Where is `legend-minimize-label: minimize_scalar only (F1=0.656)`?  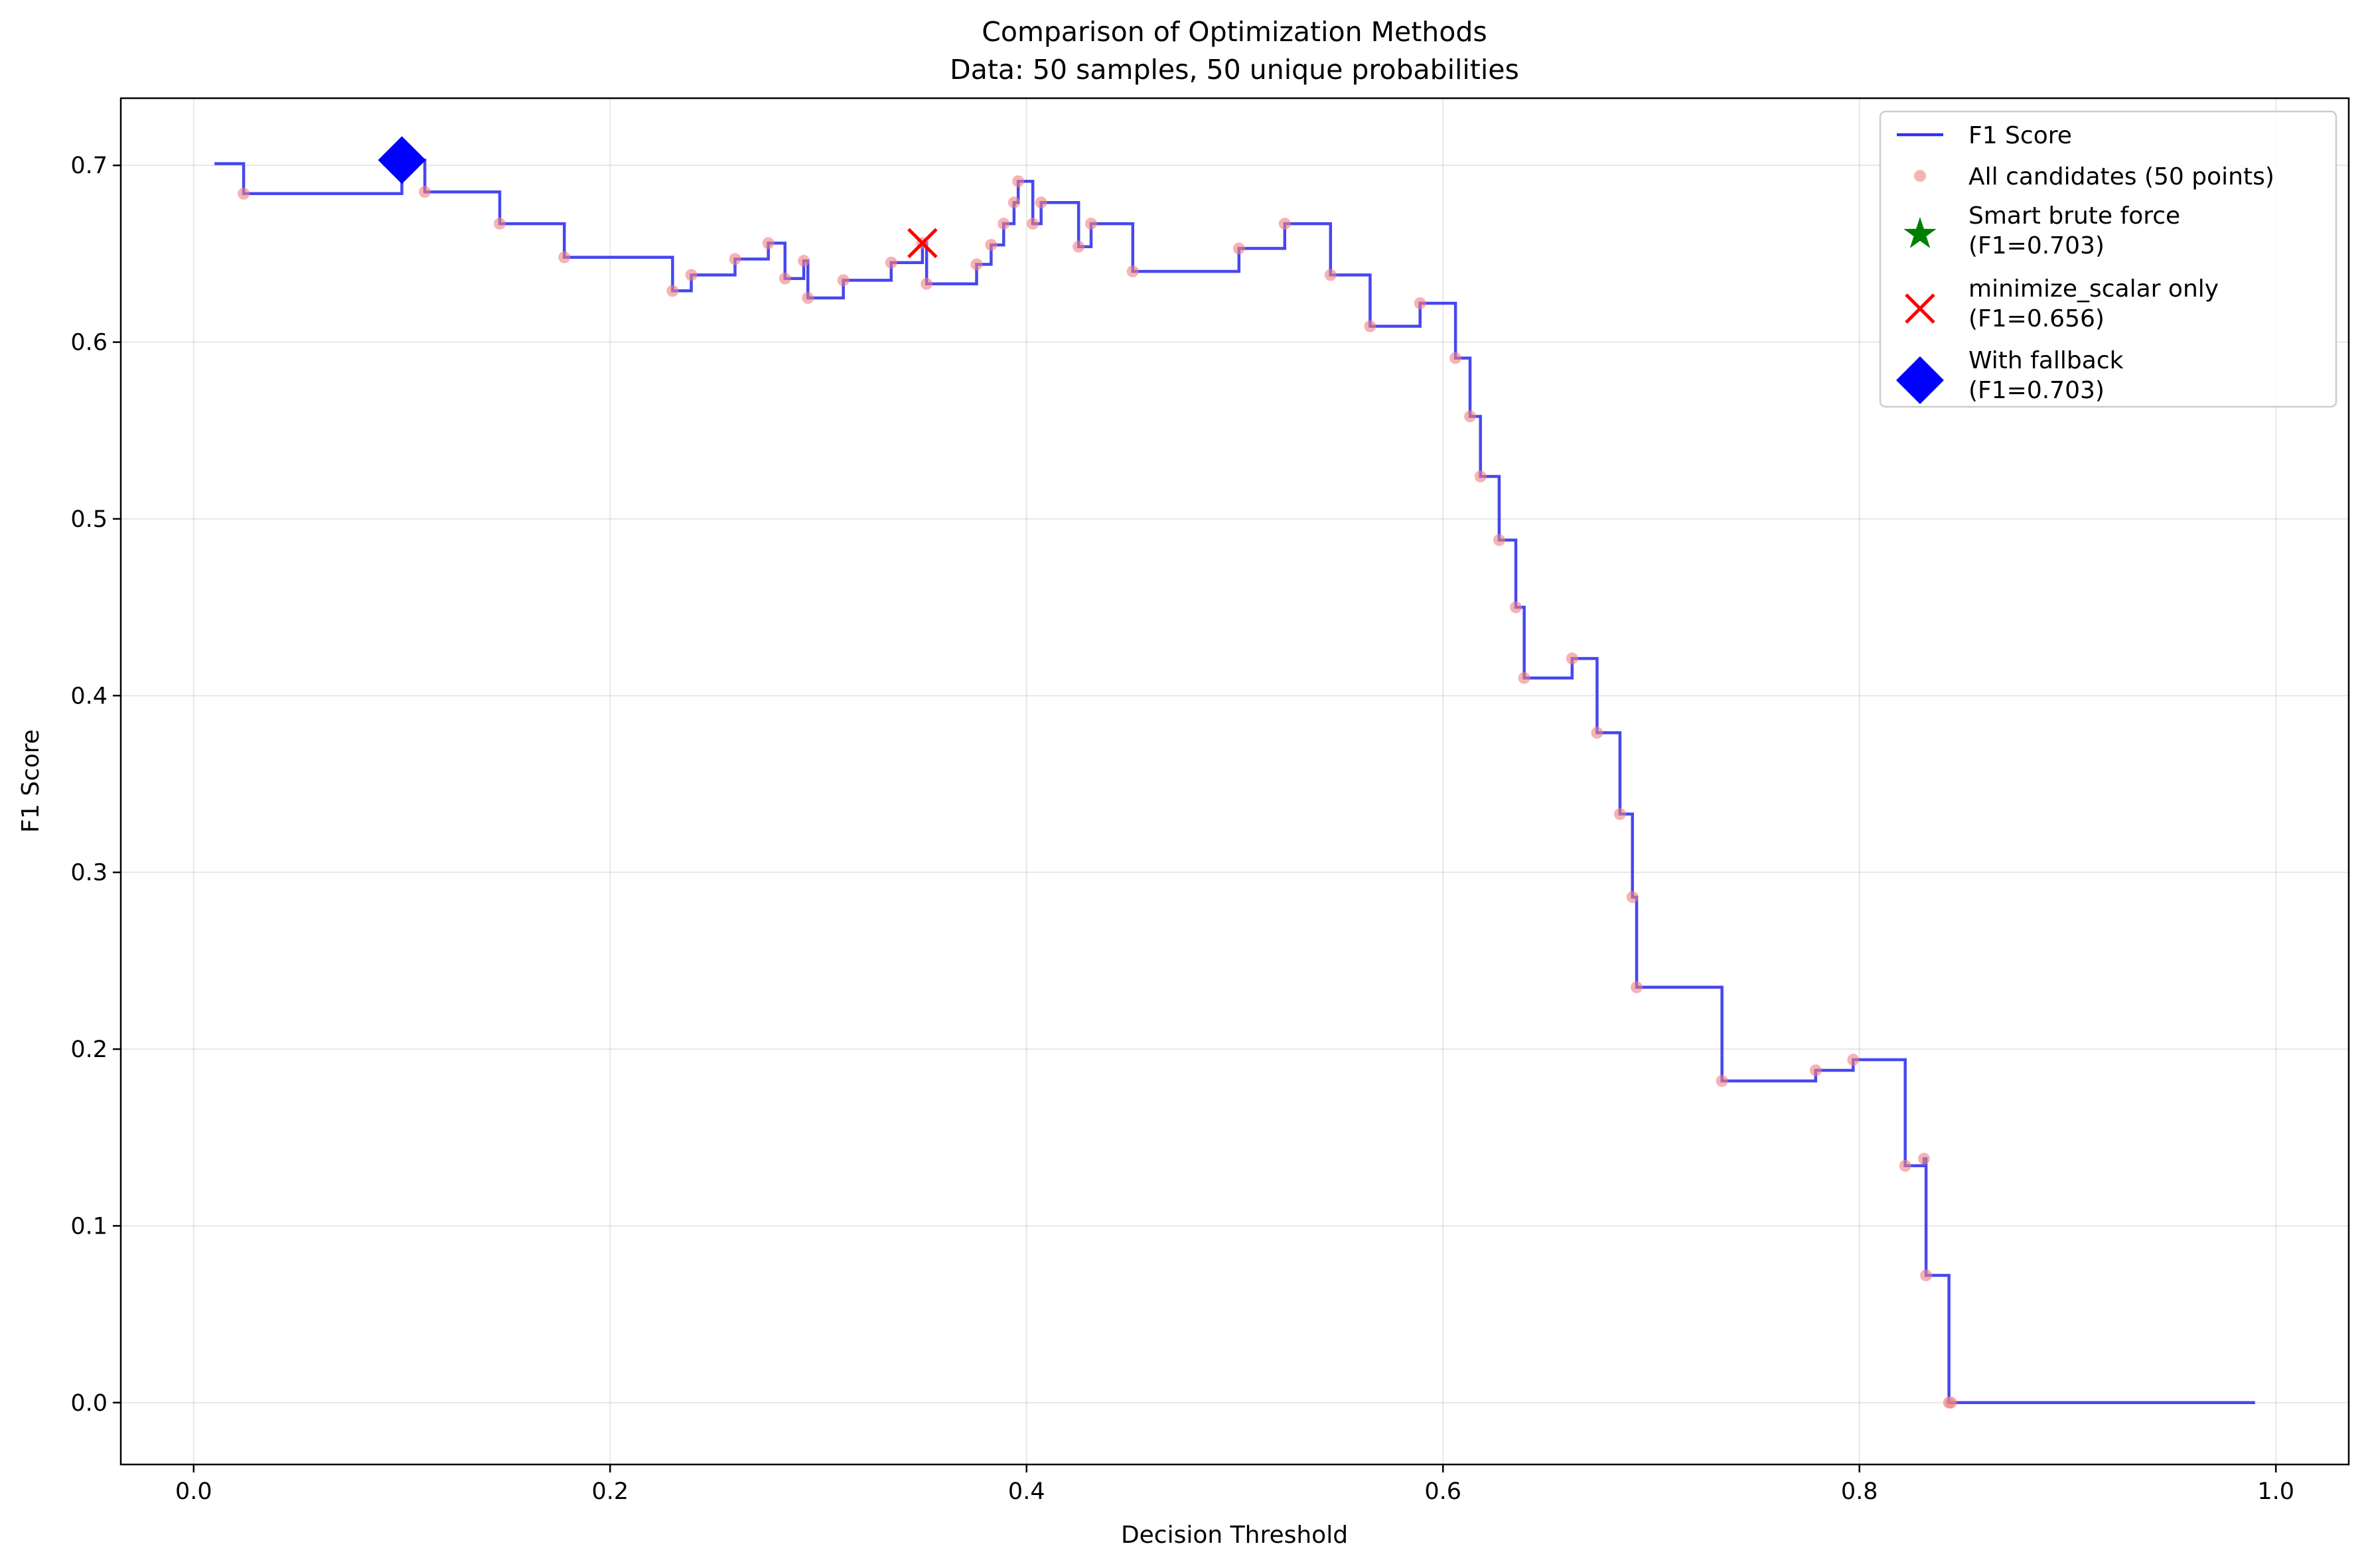
legend-minimize-label: minimize_scalar only (F1=0.656) is located at coordinates (2093, 303).